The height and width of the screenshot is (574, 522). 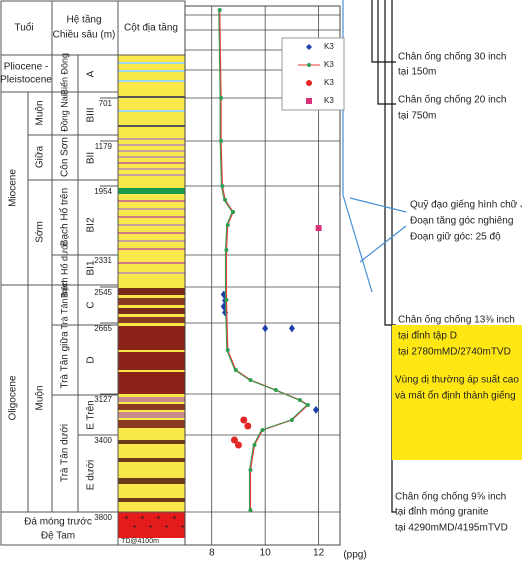 I want to click on depth-label: 1954, so click(x=103, y=191).